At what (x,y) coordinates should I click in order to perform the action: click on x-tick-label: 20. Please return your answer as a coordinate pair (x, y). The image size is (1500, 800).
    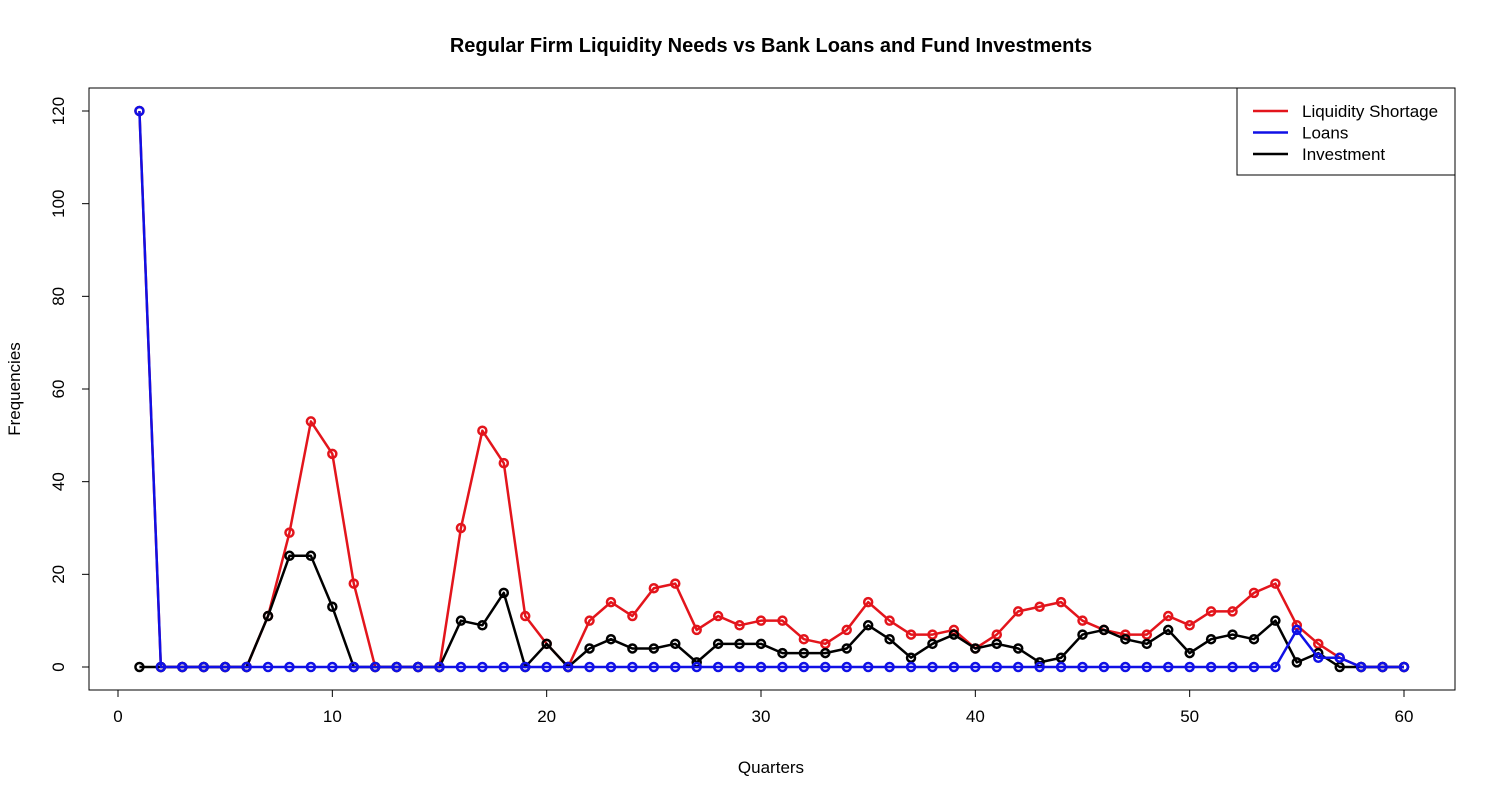
    Looking at the image, I should click on (546, 716).